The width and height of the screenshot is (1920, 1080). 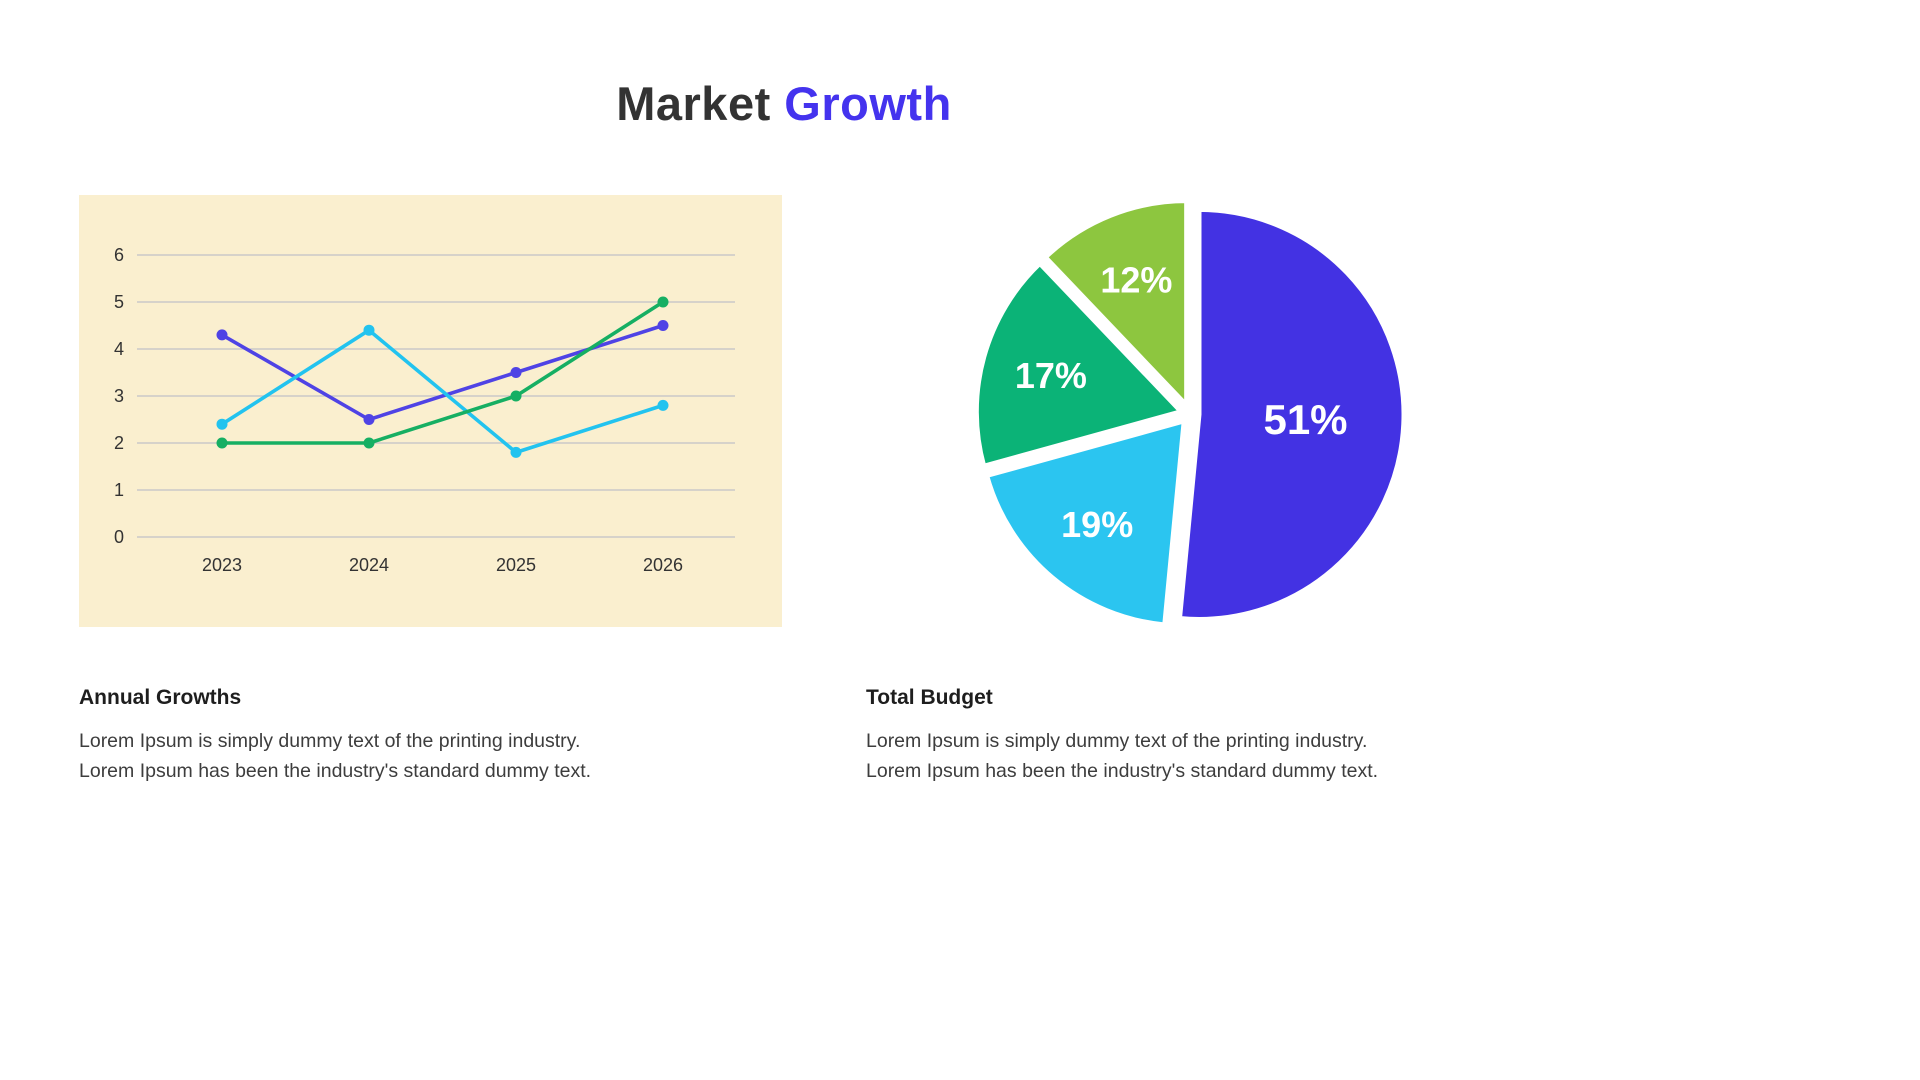 I want to click on pie-chart: 51% 19% 17% 12%, so click(x=1190, y=413).